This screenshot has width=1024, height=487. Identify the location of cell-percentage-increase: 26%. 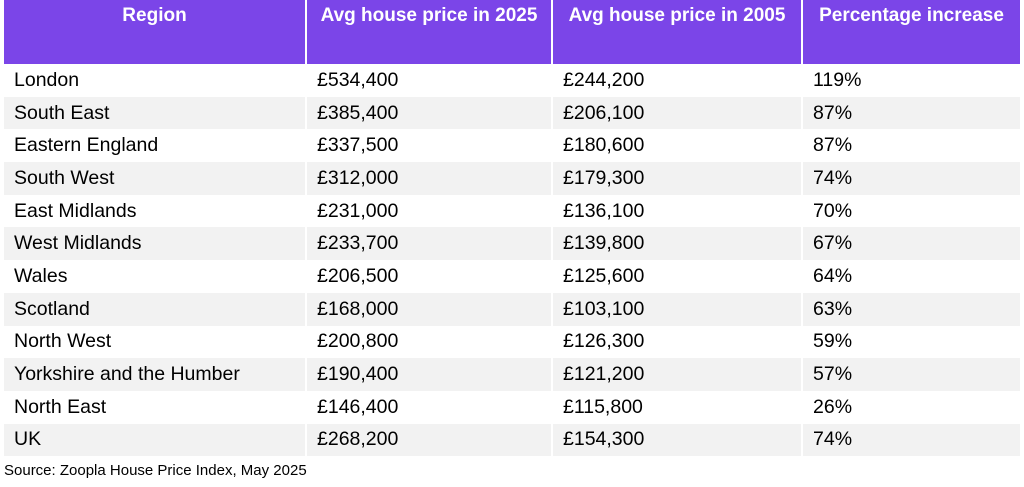
(911, 407).